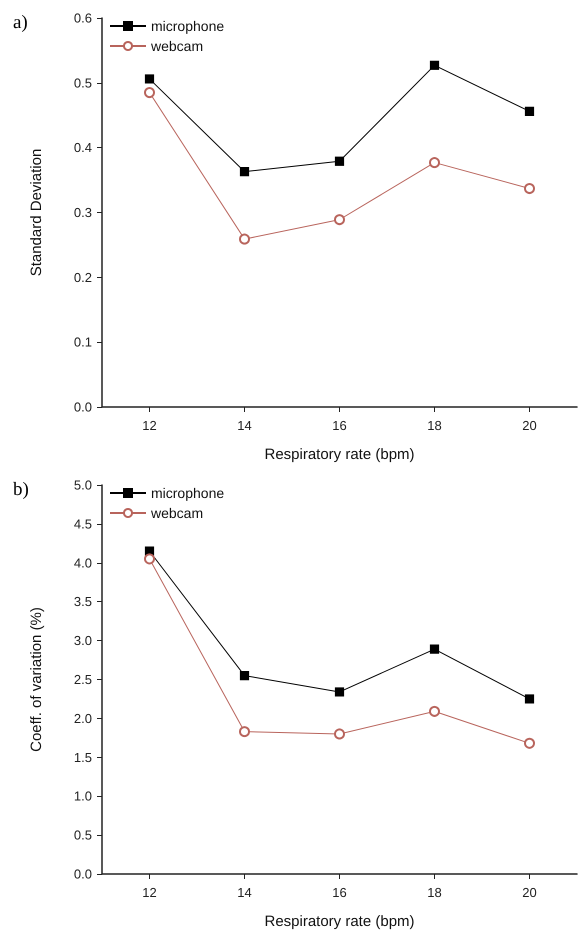 The width and height of the screenshot is (578, 935). What do you see at coordinates (83, 18) in the screenshot?
I see `y-tick-label: 0.6` at bounding box center [83, 18].